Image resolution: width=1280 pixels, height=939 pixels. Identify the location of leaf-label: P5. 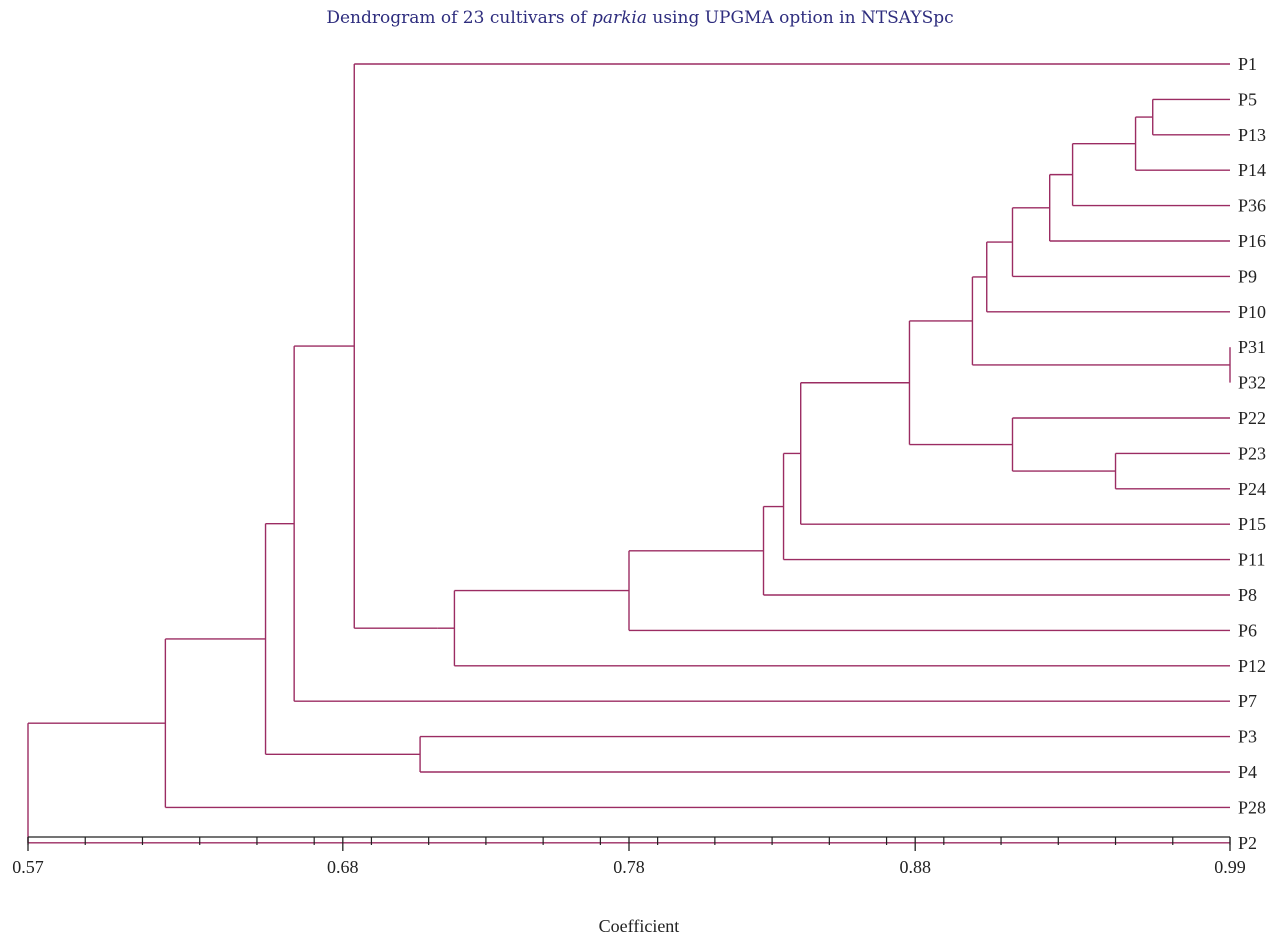
(1247, 99).